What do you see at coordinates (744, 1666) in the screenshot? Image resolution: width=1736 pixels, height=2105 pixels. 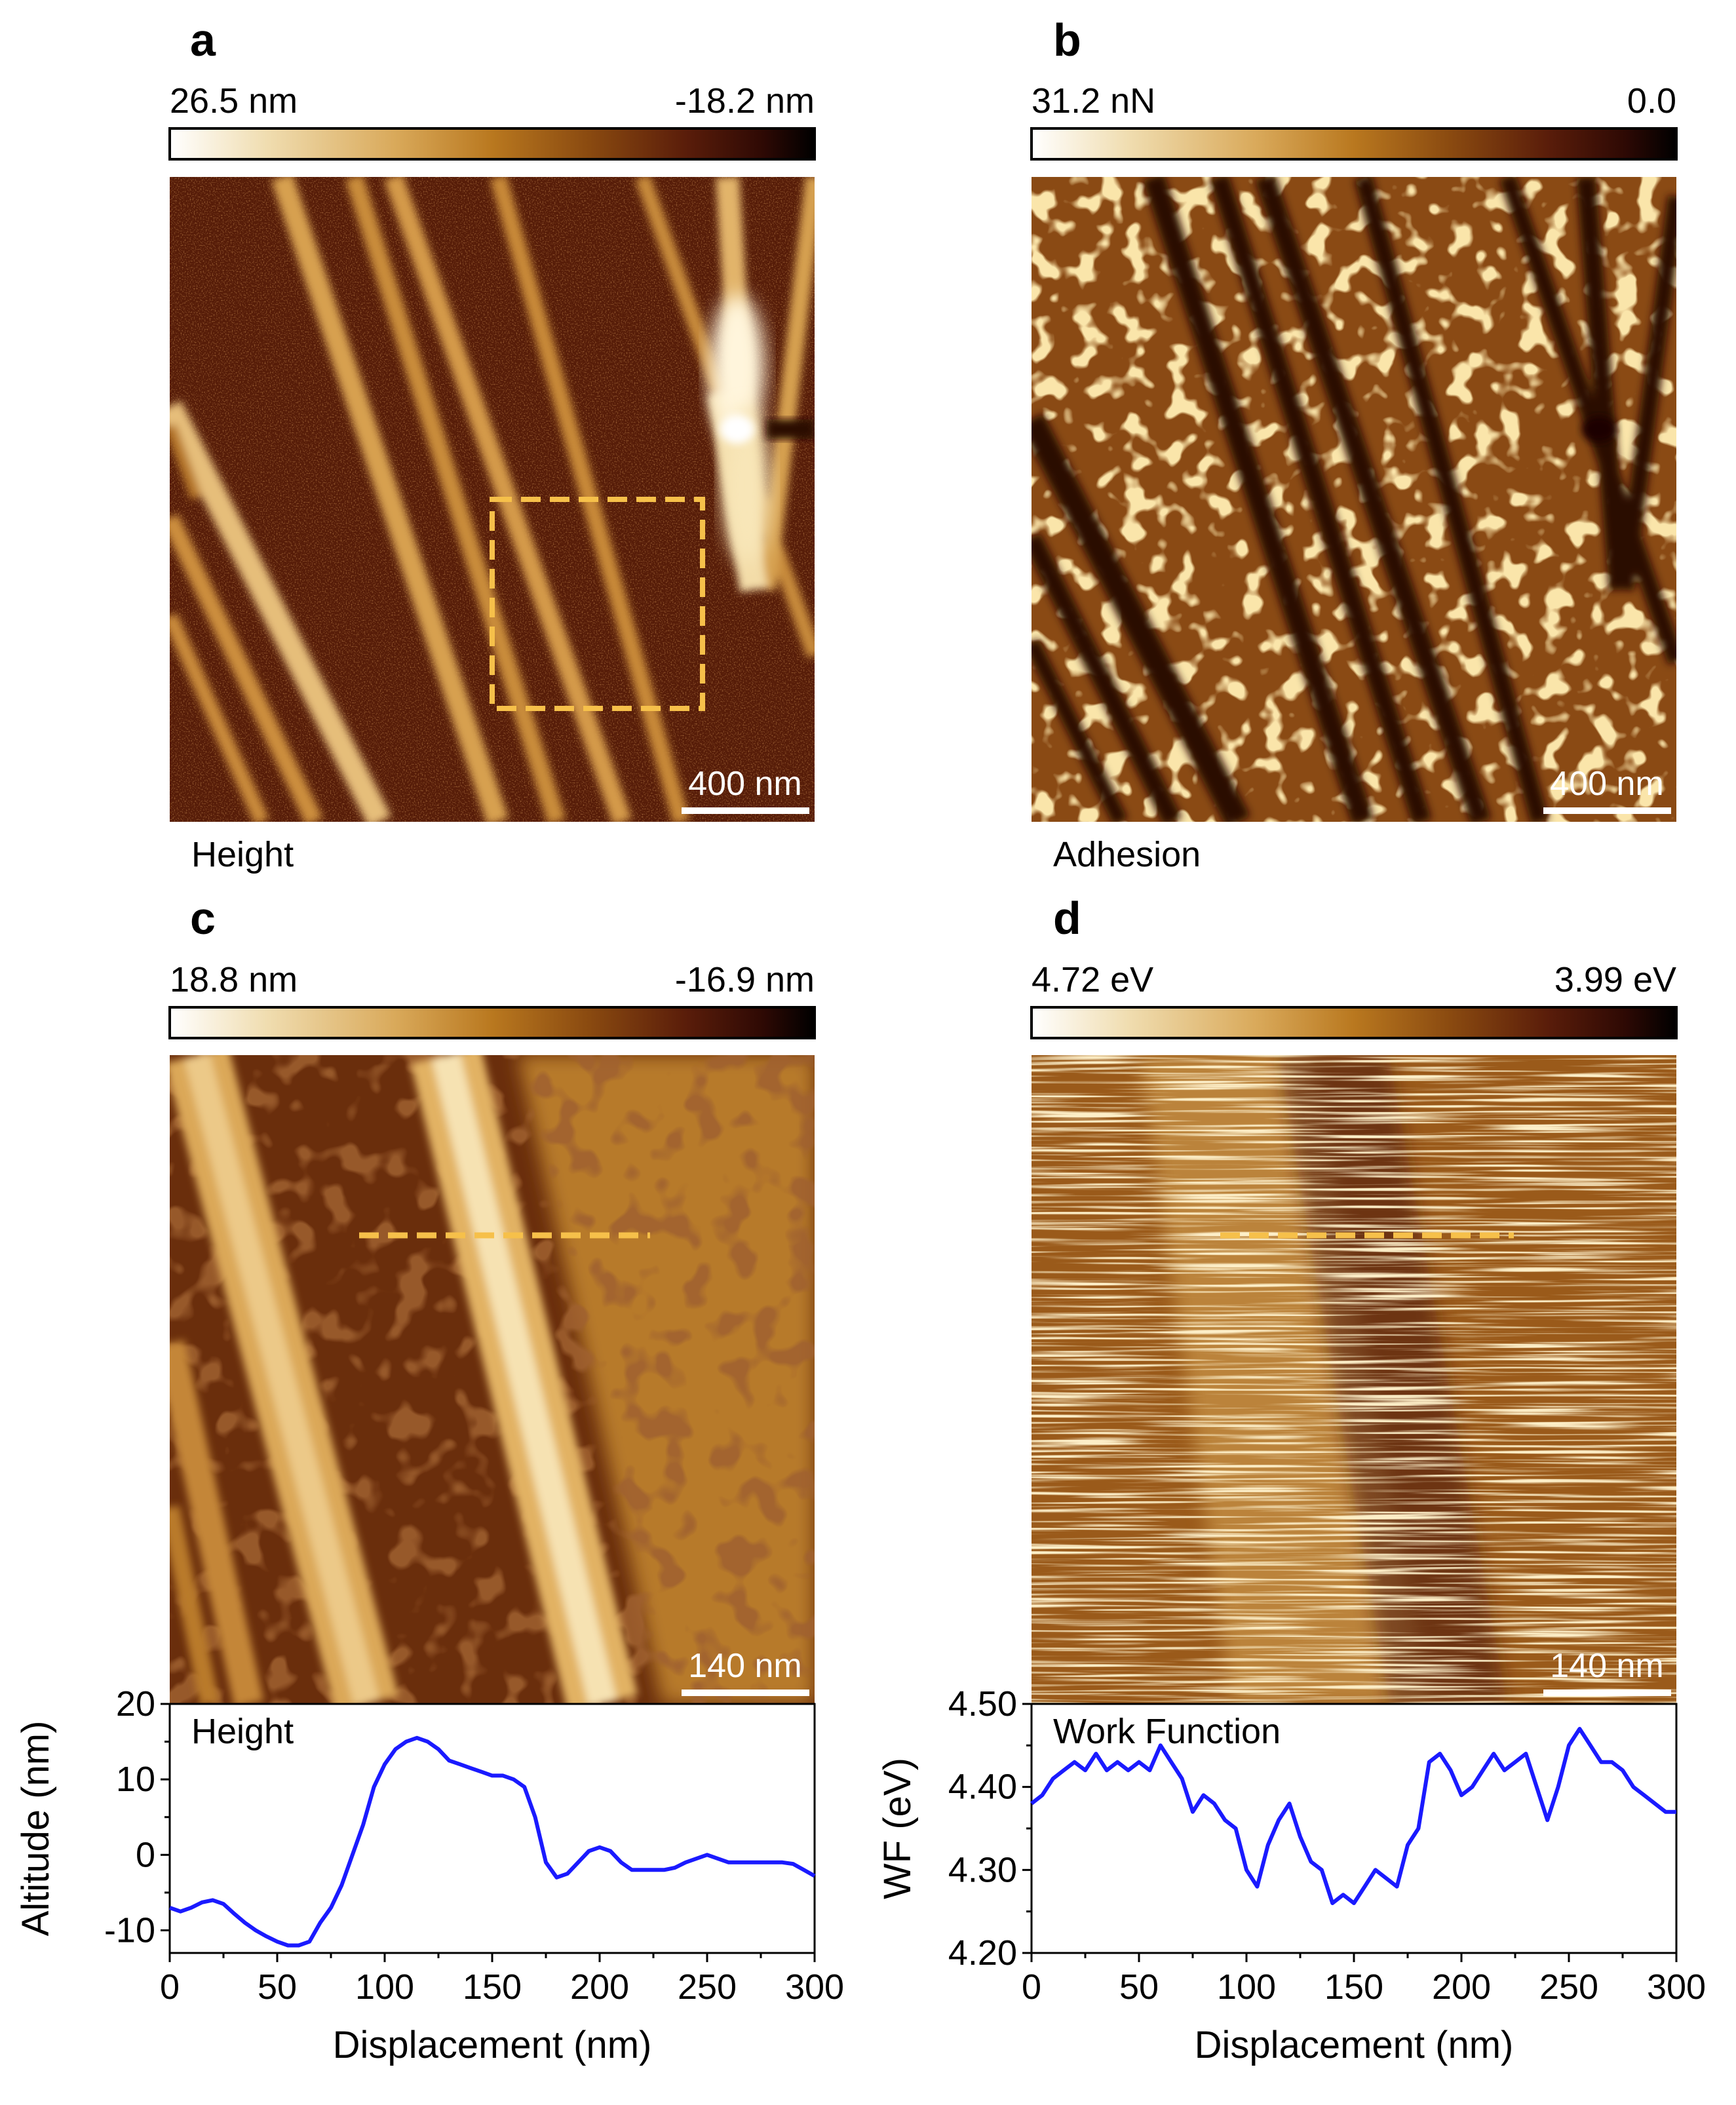 I see `scalebar-c-label: 140 nm` at bounding box center [744, 1666].